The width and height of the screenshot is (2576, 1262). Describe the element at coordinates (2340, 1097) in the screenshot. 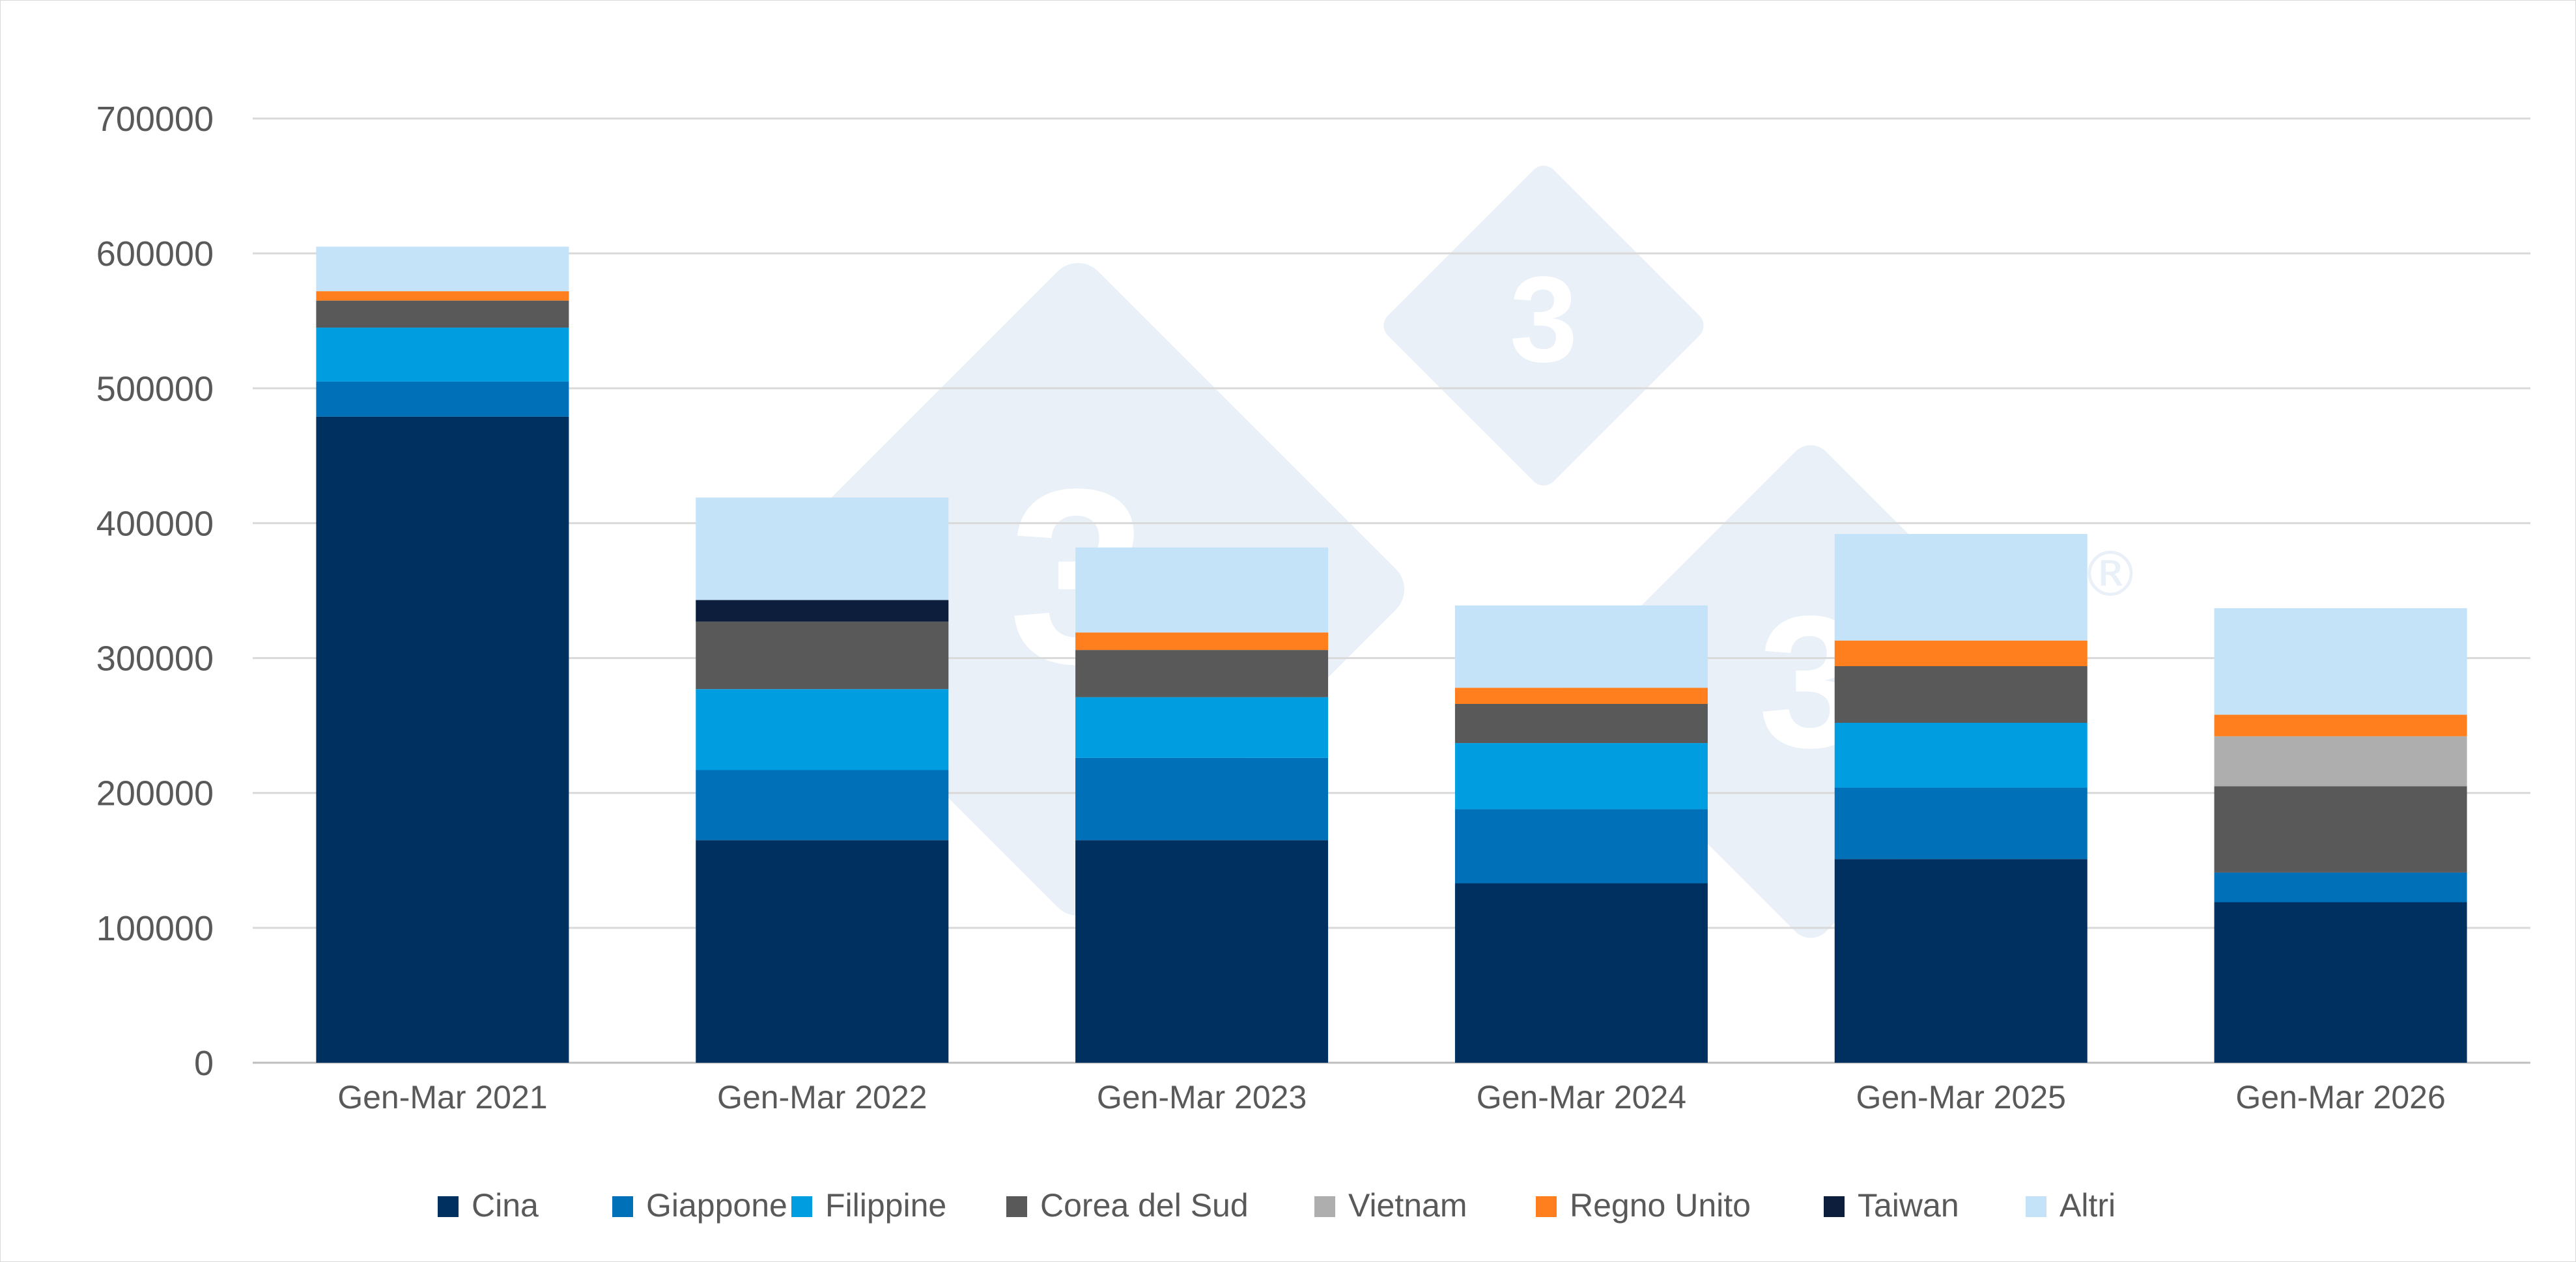

I see `x-tick-label: Gen-Mar 2026` at that location.